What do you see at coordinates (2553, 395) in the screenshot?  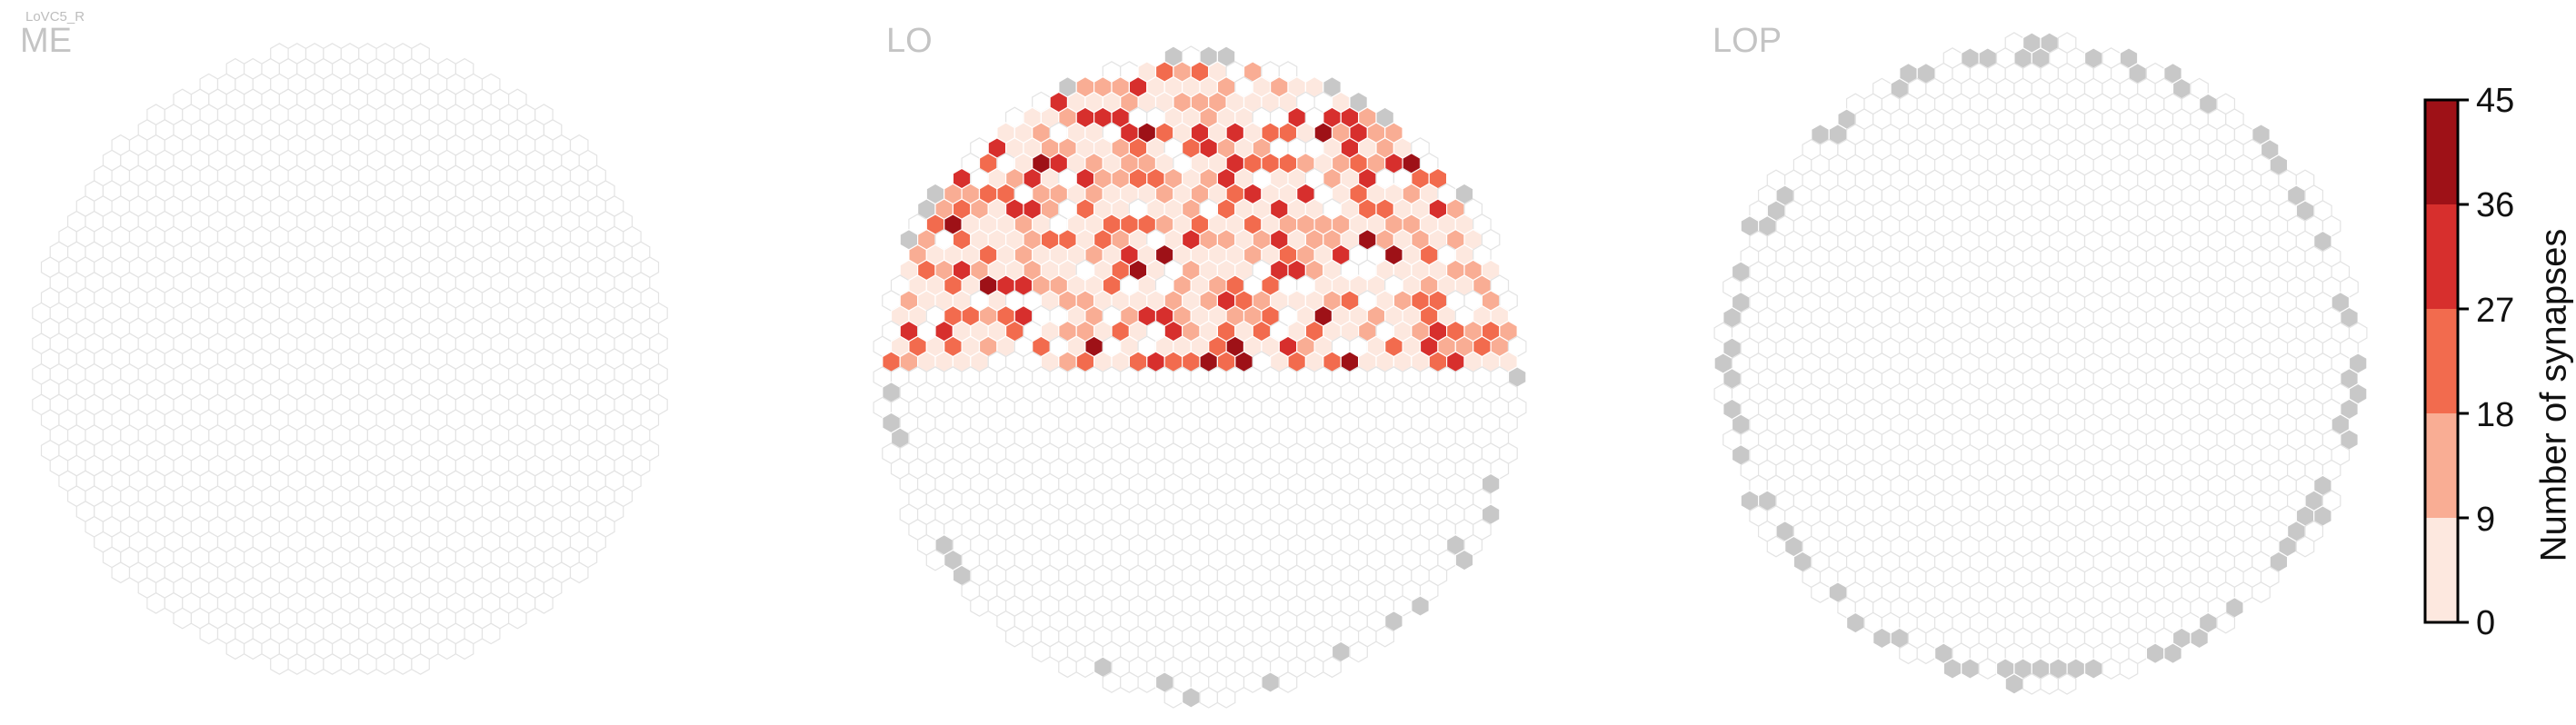 I see `colorbar-label: Number of synapses` at bounding box center [2553, 395].